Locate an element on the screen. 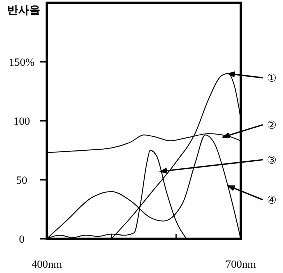 Image resolution: width=283 pixels, height=273 pixels. annotation: ③ is located at coordinates (272, 161).